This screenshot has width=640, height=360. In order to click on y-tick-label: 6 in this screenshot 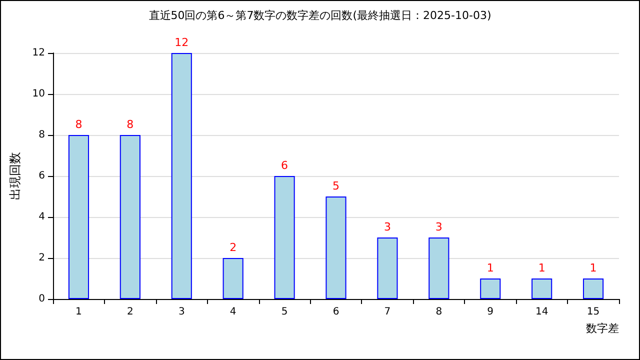, I will do `click(41, 176)`.